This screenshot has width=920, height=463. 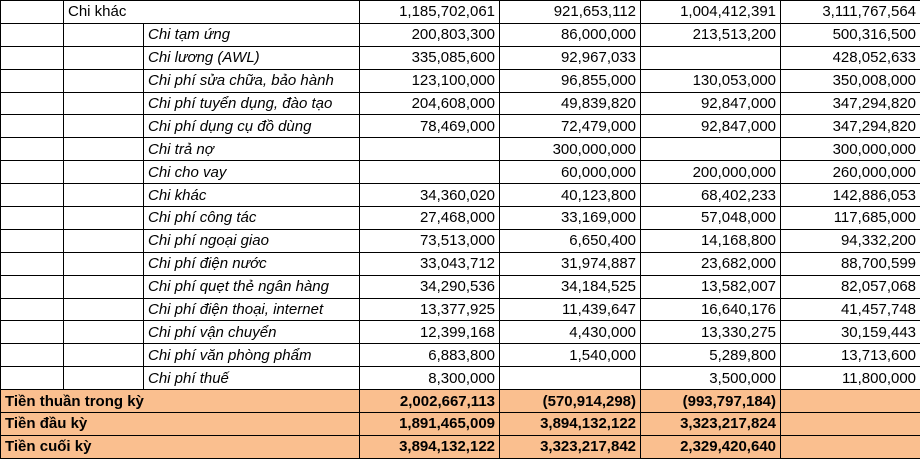 I want to click on value-cell: 23,682,000, so click(x=711, y=263).